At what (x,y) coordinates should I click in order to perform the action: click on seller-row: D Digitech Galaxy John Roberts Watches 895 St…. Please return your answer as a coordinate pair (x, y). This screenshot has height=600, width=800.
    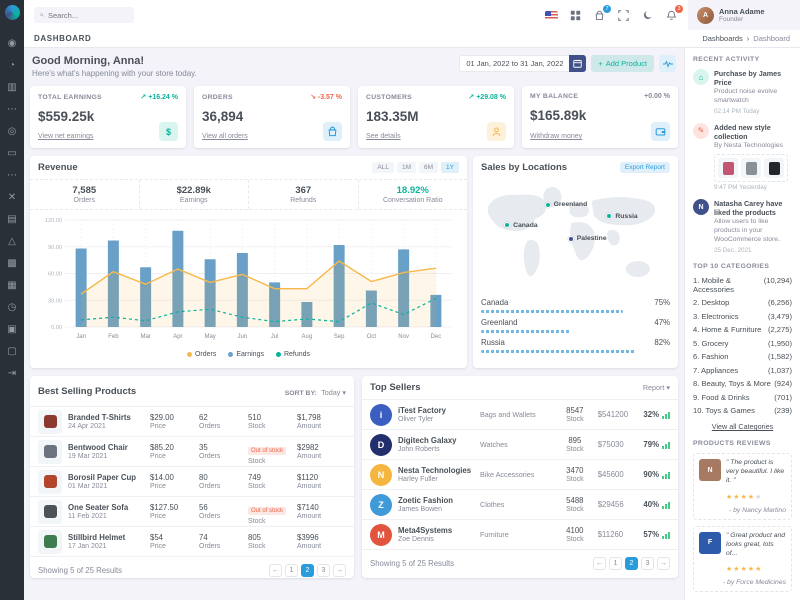
    Looking at the image, I should click on (520, 445).